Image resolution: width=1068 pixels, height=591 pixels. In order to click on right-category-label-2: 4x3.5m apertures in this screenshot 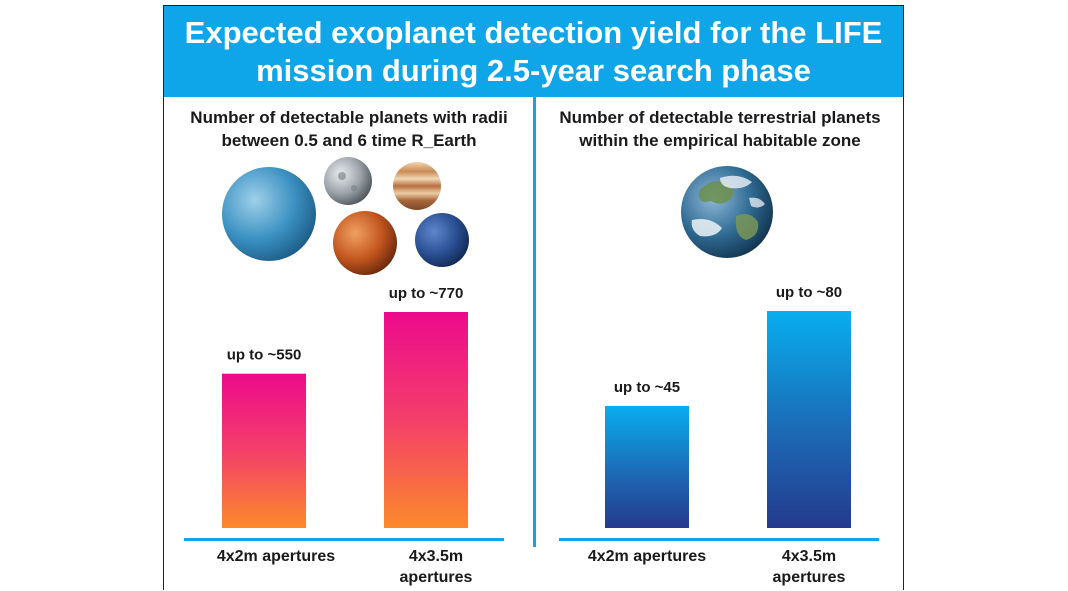, I will do `click(809, 567)`.